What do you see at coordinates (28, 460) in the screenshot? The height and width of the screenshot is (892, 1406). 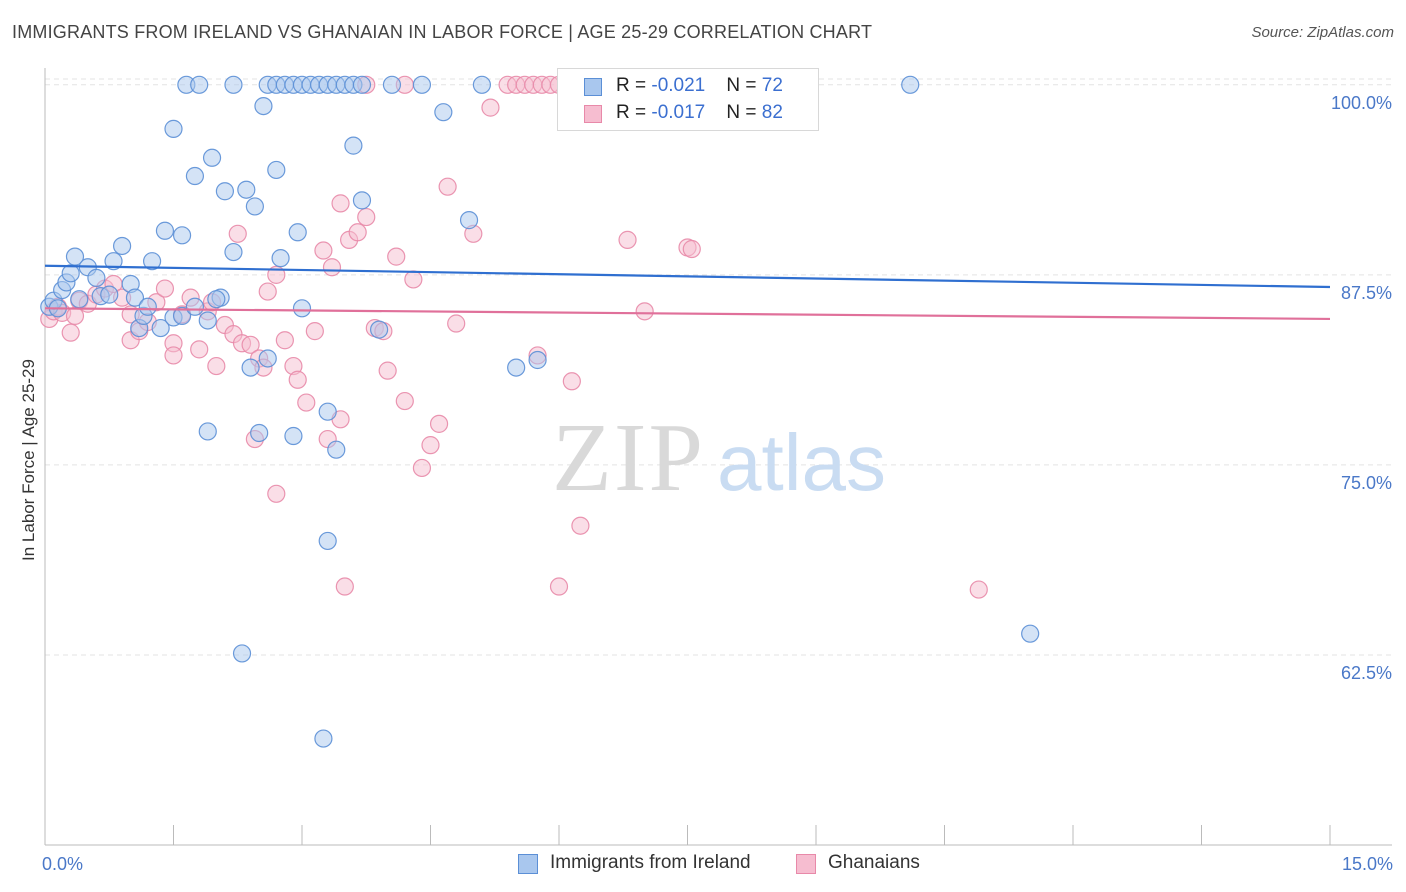 I see `y-axis-title: In Labor Force | Age 25-29` at bounding box center [28, 460].